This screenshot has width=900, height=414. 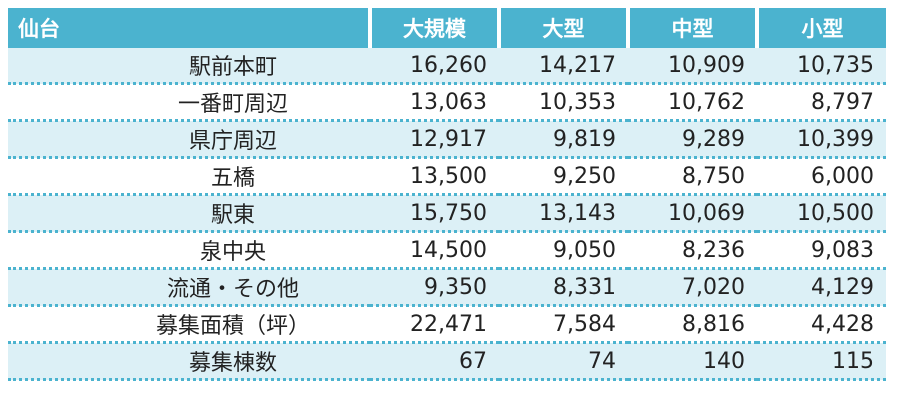 What do you see at coordinates (189, 324) in the screenshot?
I see `row-label: 募集面積（坪）` at bounding box center [189, 324].